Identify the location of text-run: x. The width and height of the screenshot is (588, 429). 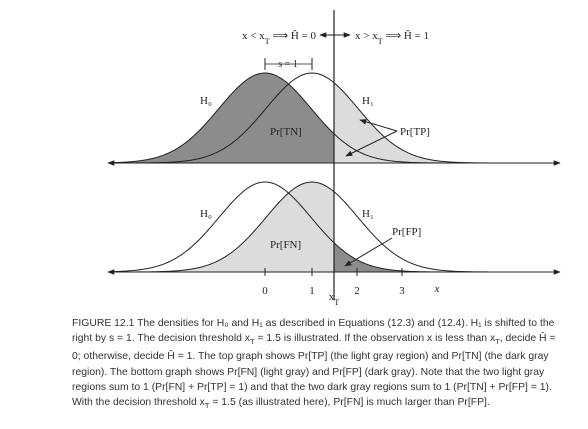
(332, 297).